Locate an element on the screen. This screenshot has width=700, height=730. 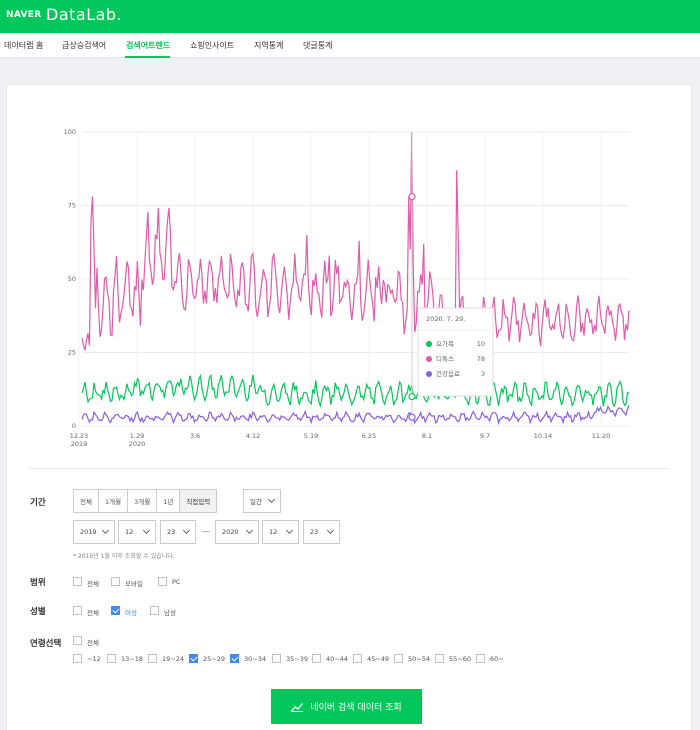
series-line-health-drink is located at coordinates (355, 415).